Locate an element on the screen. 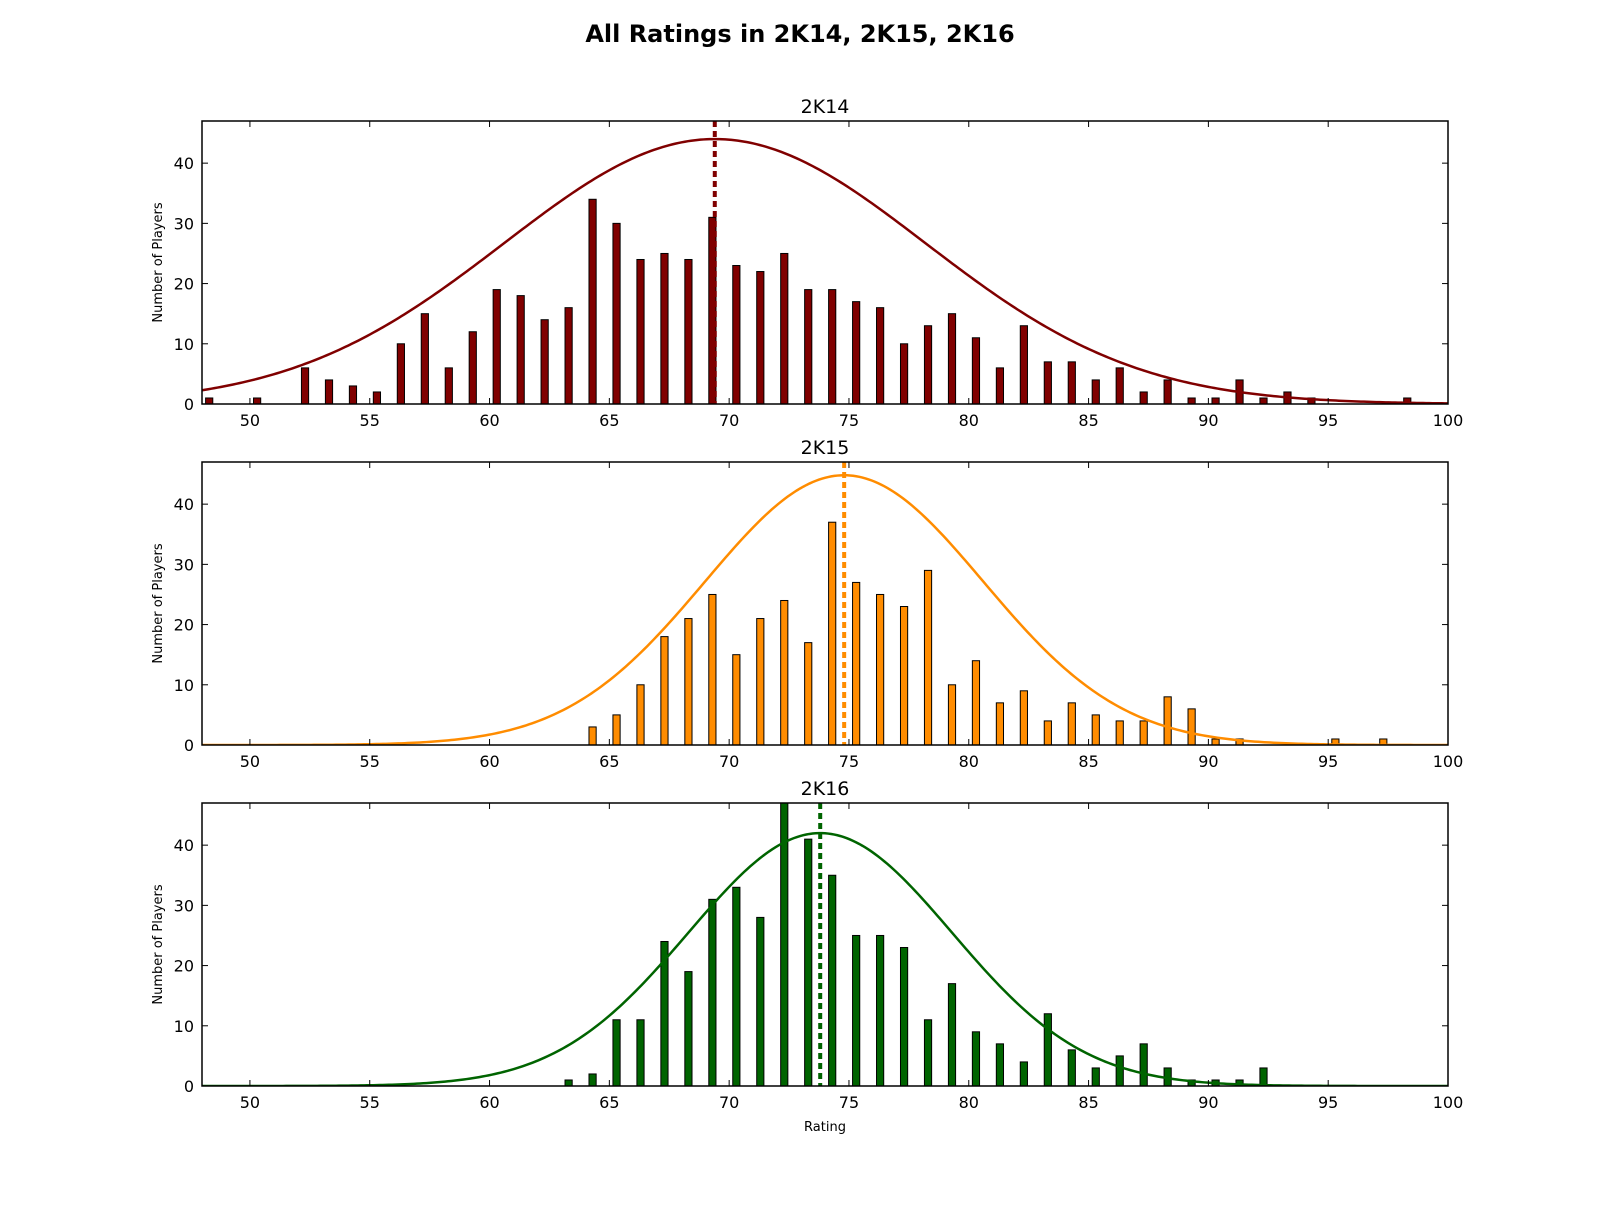 This screenshot has height=1205, width=1600. subplot-title: 2K14 is located at coordinates (825, 107).